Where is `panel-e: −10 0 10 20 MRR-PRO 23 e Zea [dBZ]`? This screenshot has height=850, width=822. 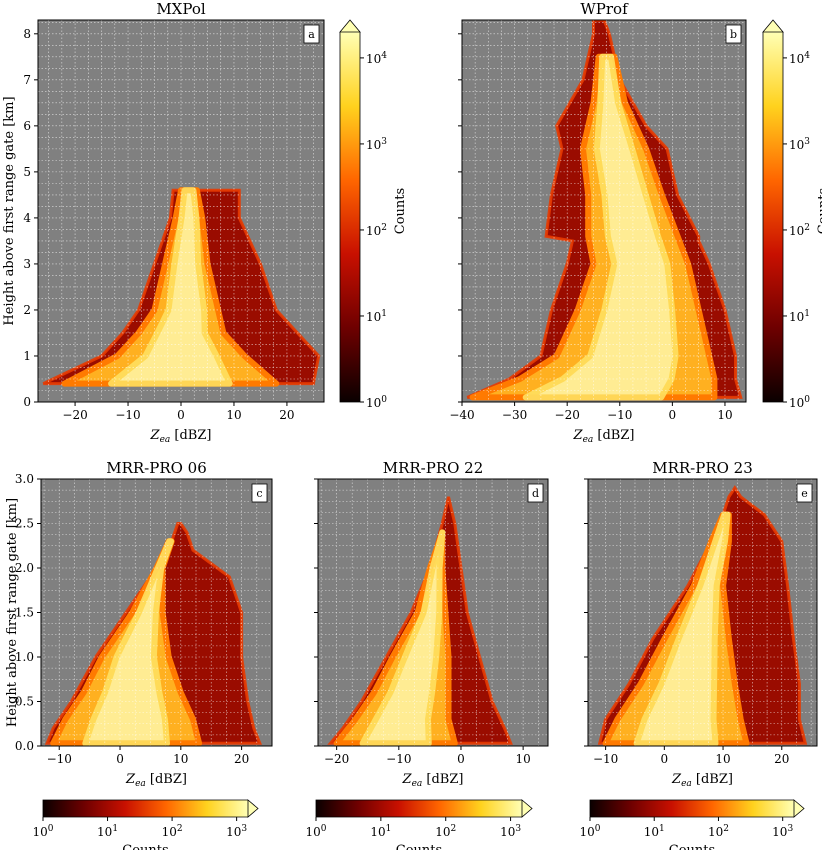 panel-e: −10 0 10 20 MRR-PRO 23 e Zea [dBZ] is located at coordinates (701, 624).